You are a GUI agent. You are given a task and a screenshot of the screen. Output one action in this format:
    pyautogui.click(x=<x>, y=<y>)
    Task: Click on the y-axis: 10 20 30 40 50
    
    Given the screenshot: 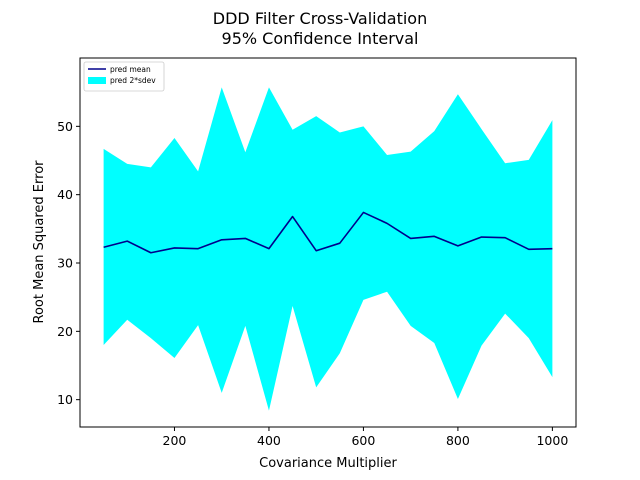 What is the action you would take?
    pyautogui.click(x=68, y=263)
    